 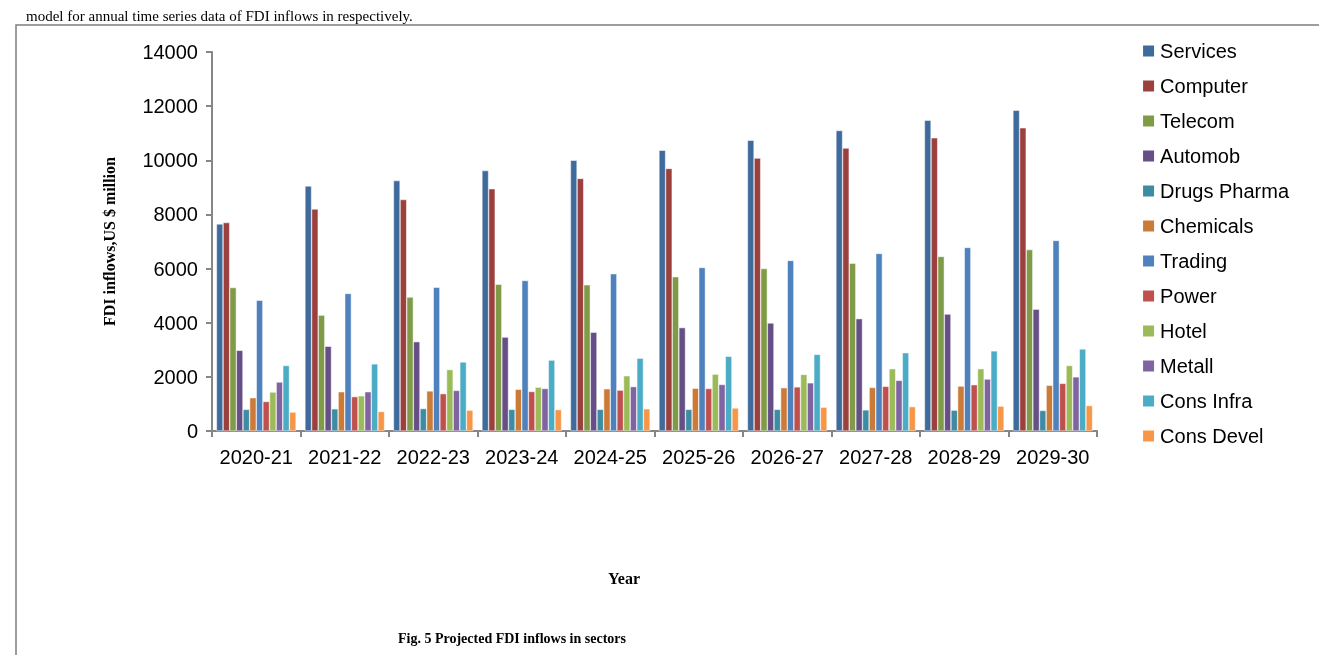 I want to click on legend-label: Drugs Pharma, so click(x=1225, y=191).